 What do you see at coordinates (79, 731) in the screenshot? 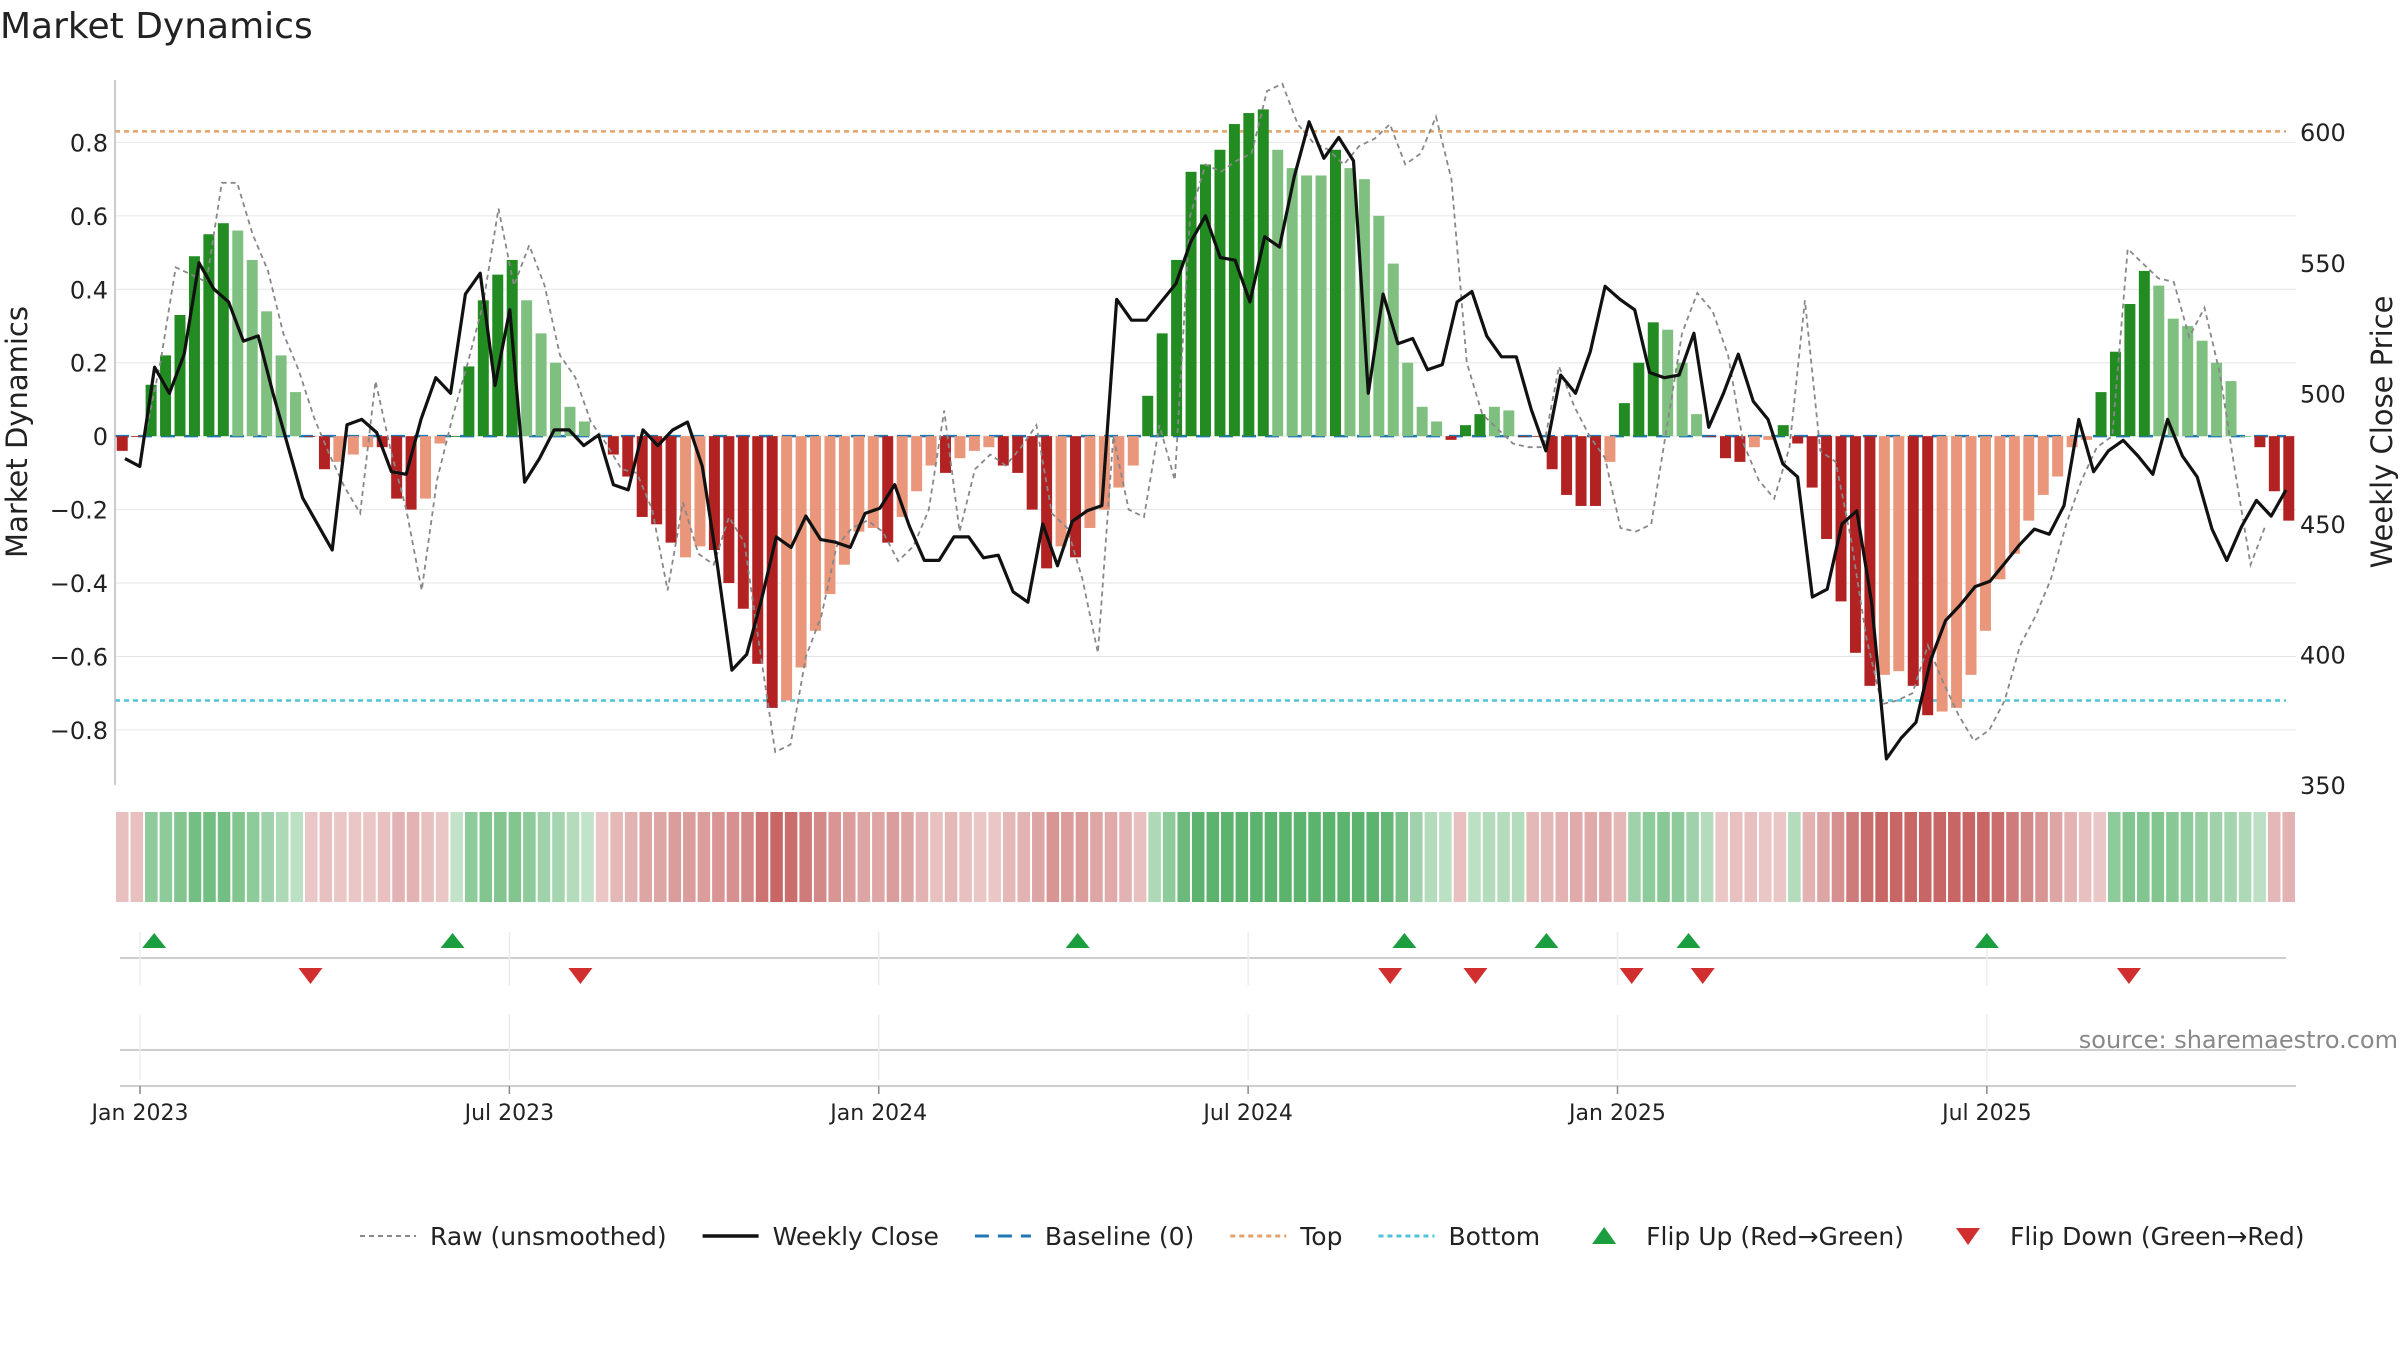
I see `y-tick-label: −0.8` at bounding box center [79, 731].